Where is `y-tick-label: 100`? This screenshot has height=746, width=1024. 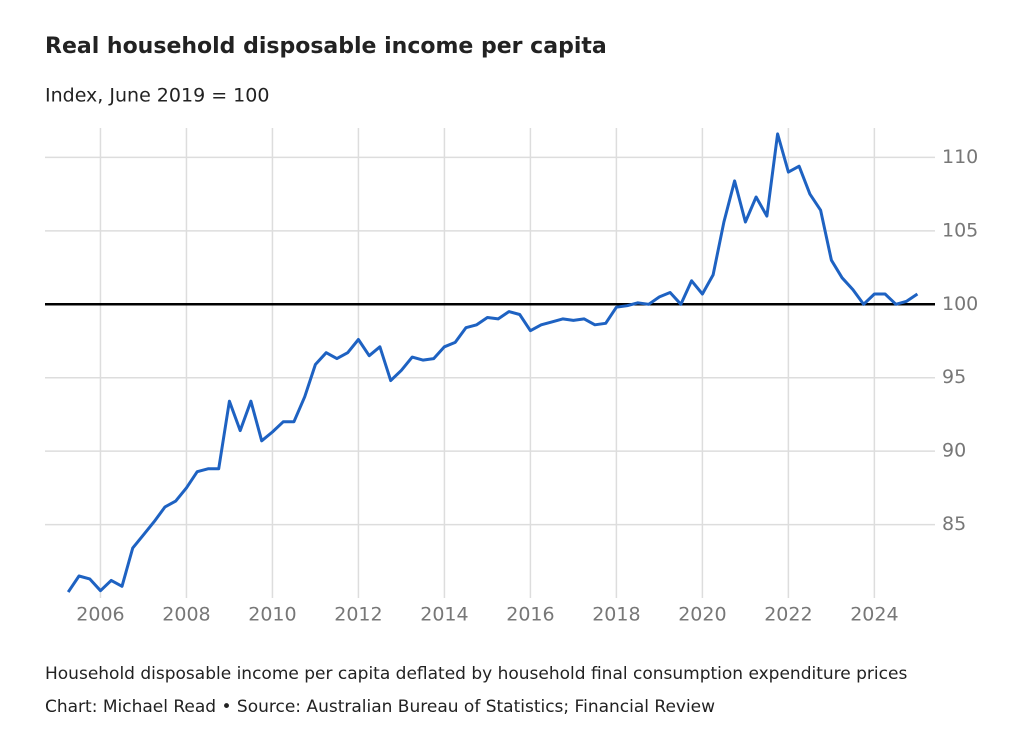 y-tick-label: 100 is located at coordinates (960, 304).